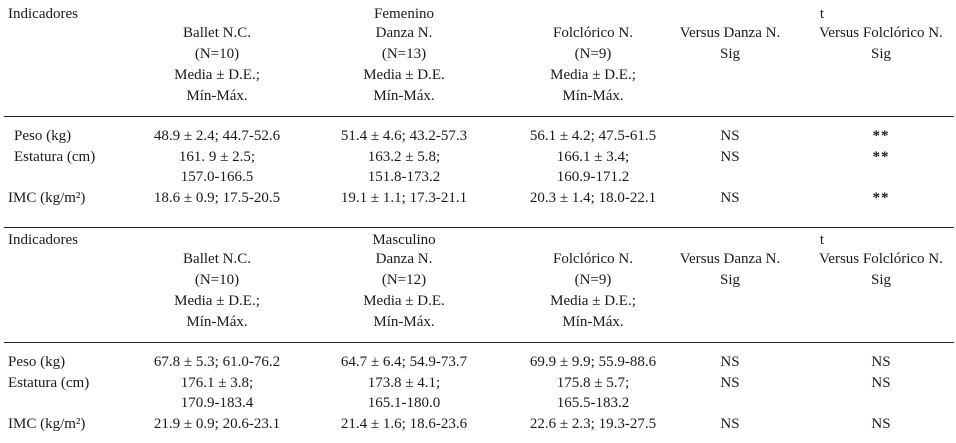 This screenshot has height=443, width=956. What do you see at coordinates (479, 116) in the screenshot?
I see `female-header-divider` at bounding box center [479, 116].